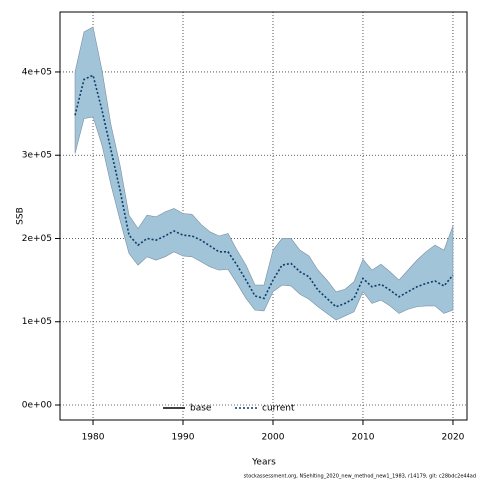  What do you see at coordinates (278, 409) in the screenshot?
I see `legend-label: current` at bounding box center [278, 409].